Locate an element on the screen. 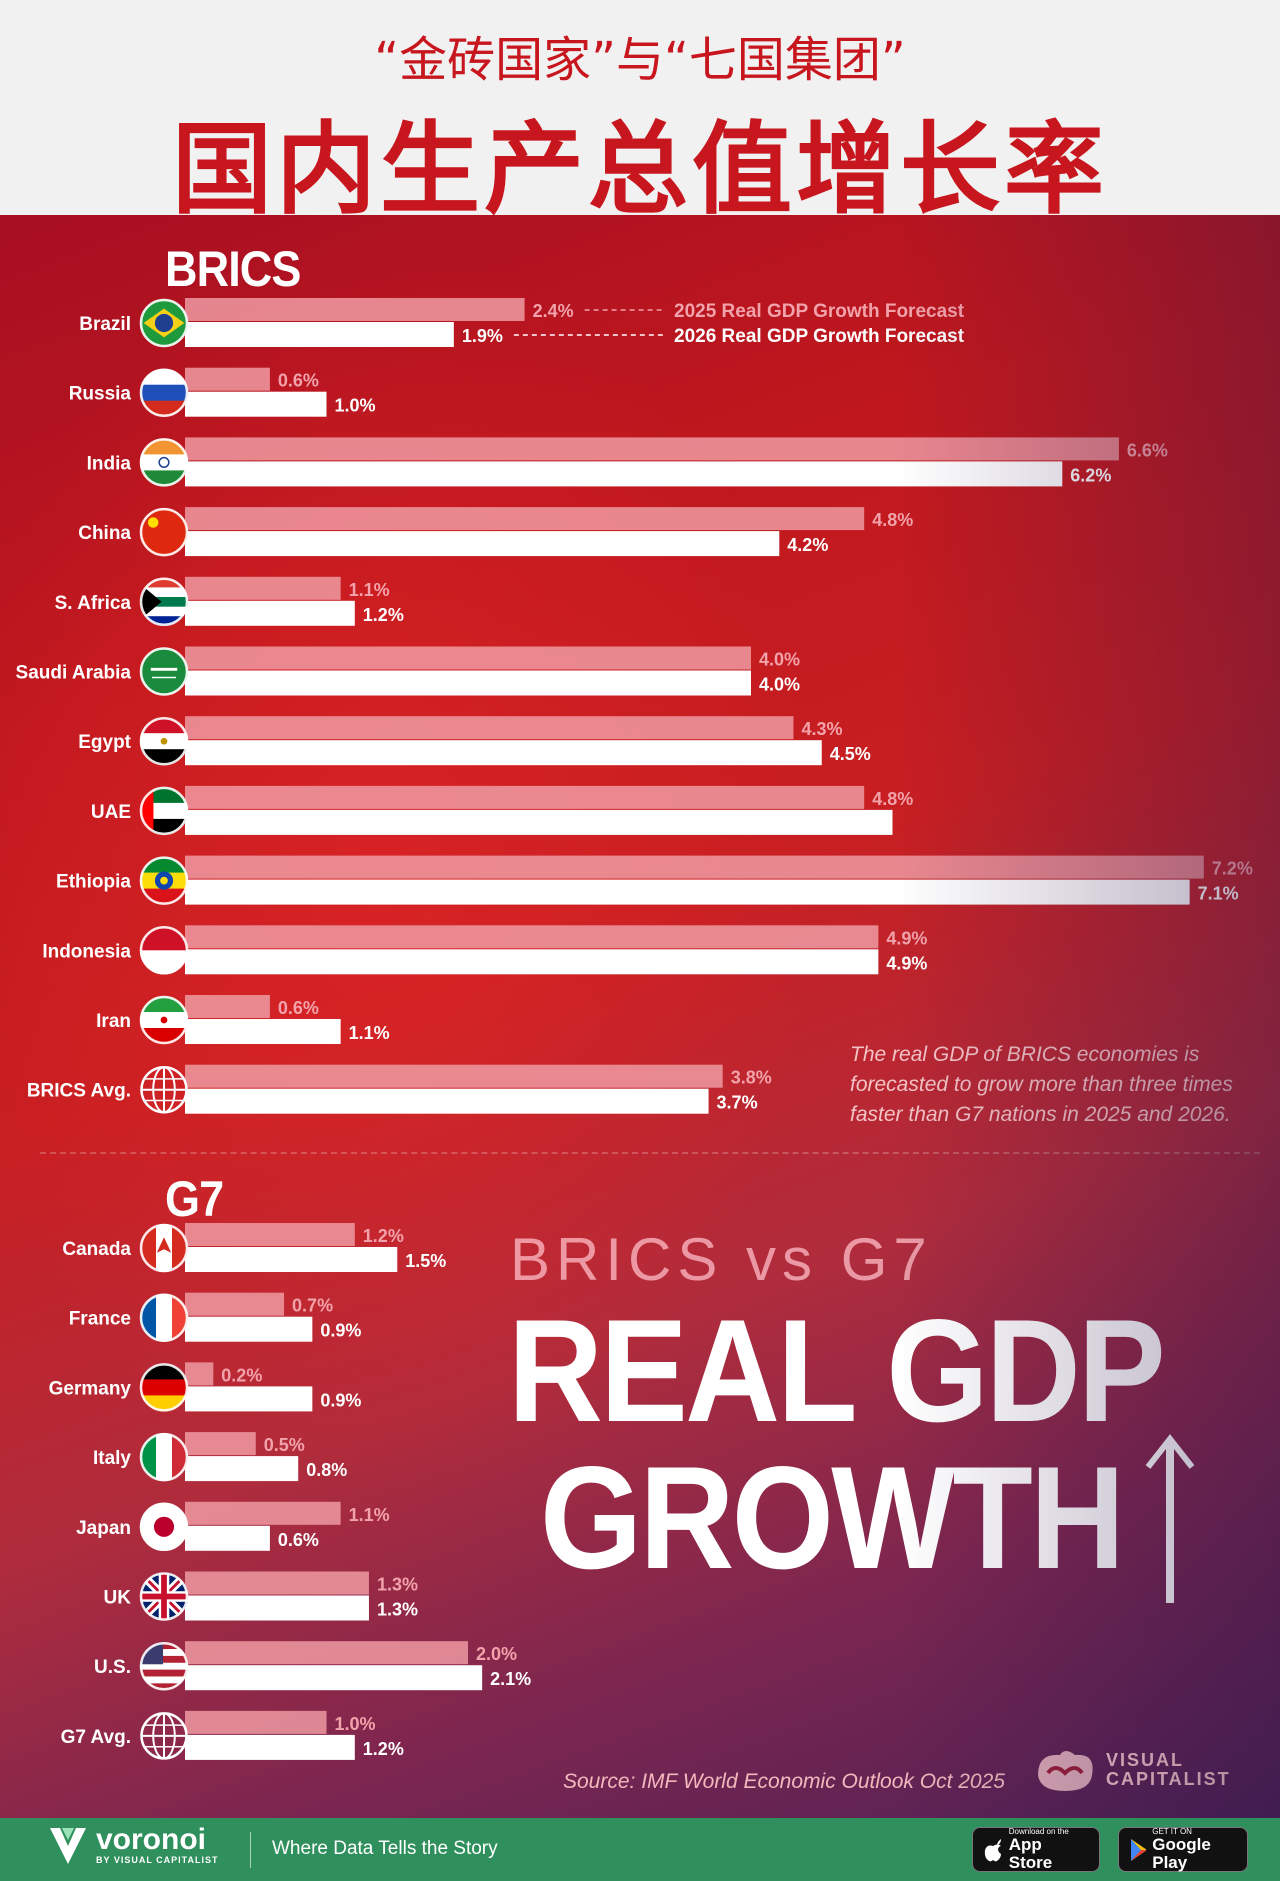  g7-section-label: G7 is located at coordinates (194, 1199).